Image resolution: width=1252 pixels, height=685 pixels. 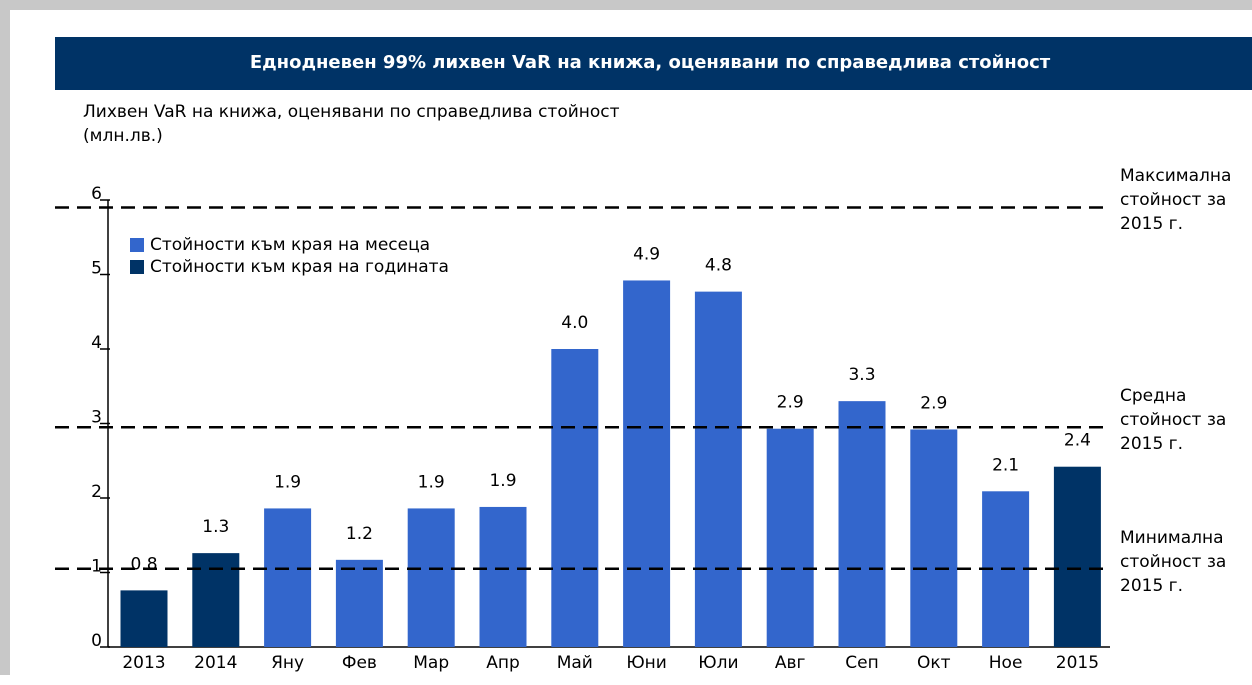 I want to click on y-tick-label: 3, so click(x=96, y=418).